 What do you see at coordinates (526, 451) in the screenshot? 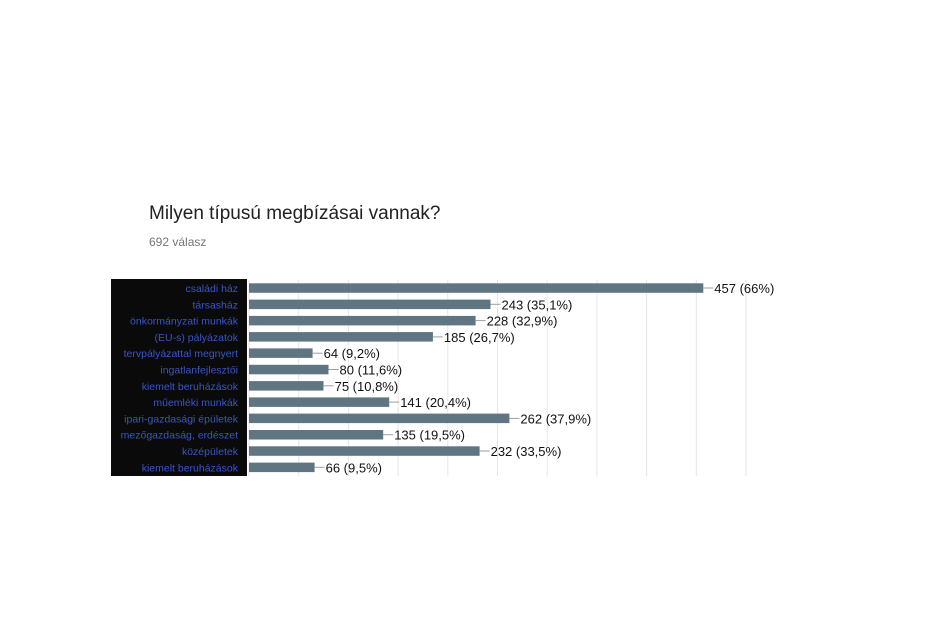
I see `value-label: 232 (33,5%)` at bounding box center [526, 451].